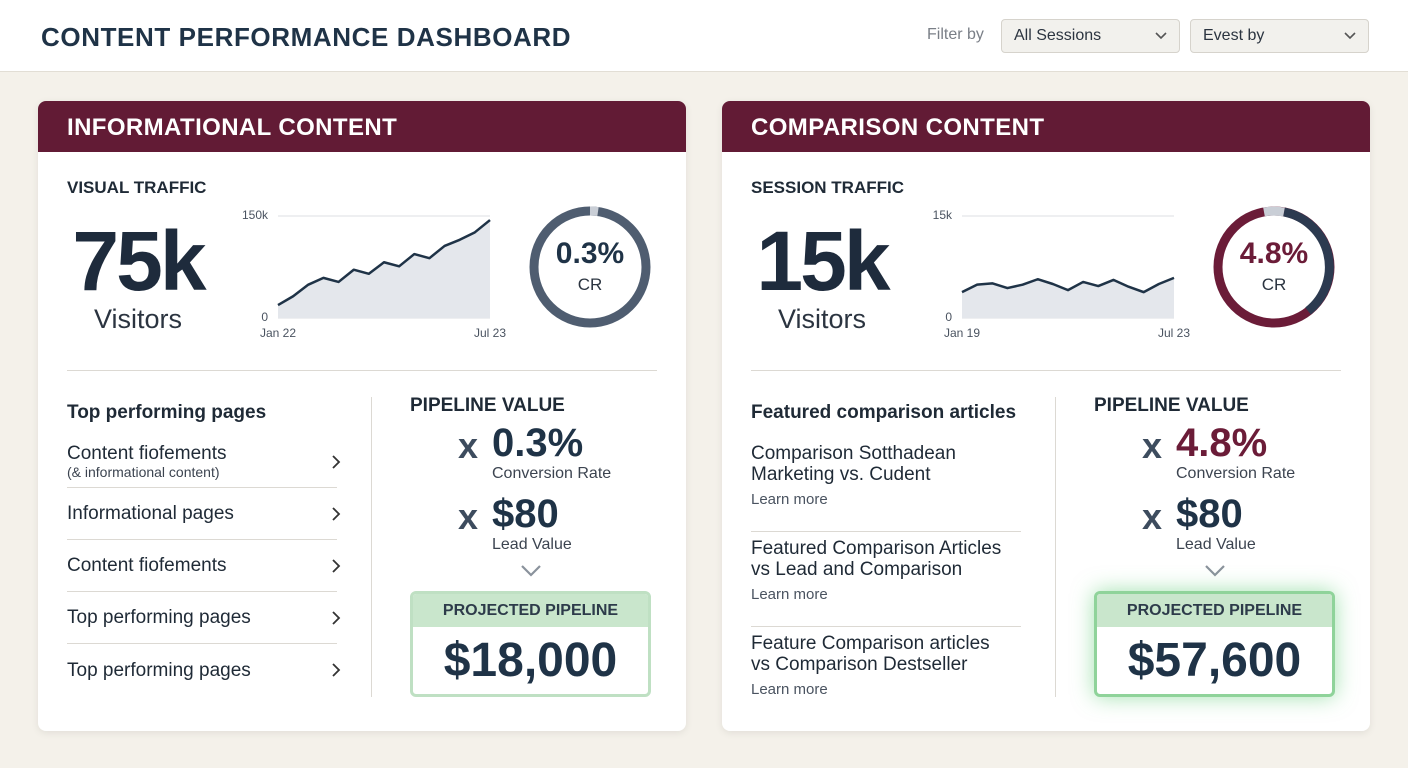  I want to click on big-number: 75k, so click(139, 261).